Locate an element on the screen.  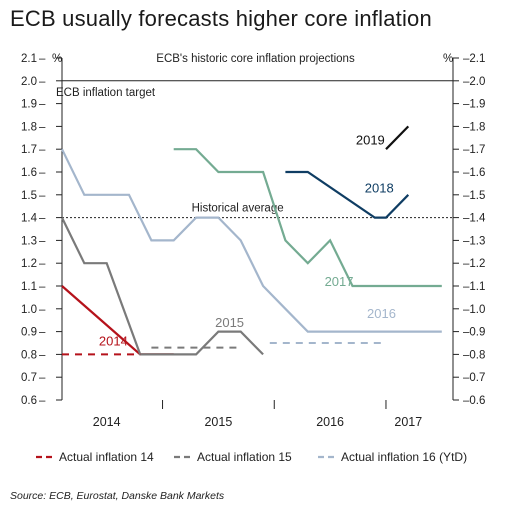
series-label-2018: 2018 is located at coordinates (379, 188).